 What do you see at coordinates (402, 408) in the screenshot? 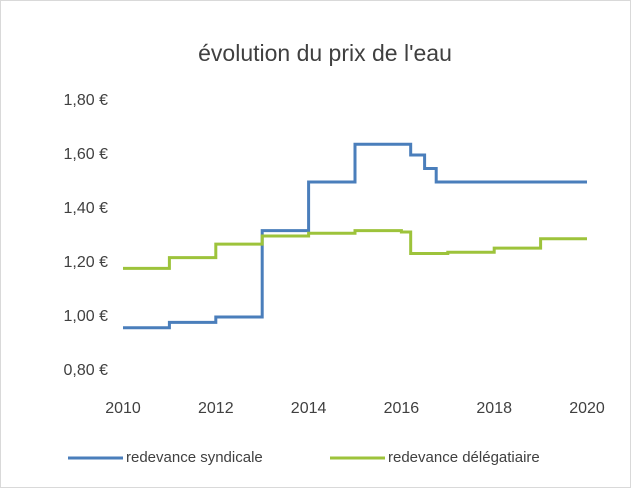
I see `x-tick-label: 2016` at bounding box center [402, 408].